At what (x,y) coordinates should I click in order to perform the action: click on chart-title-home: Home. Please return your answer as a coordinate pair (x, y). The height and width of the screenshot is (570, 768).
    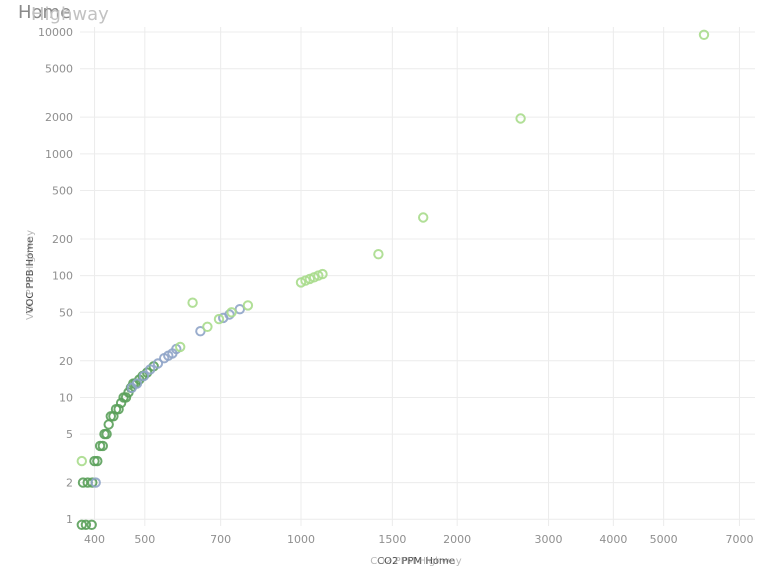
    Looking at the image, I should click on (45, 12).